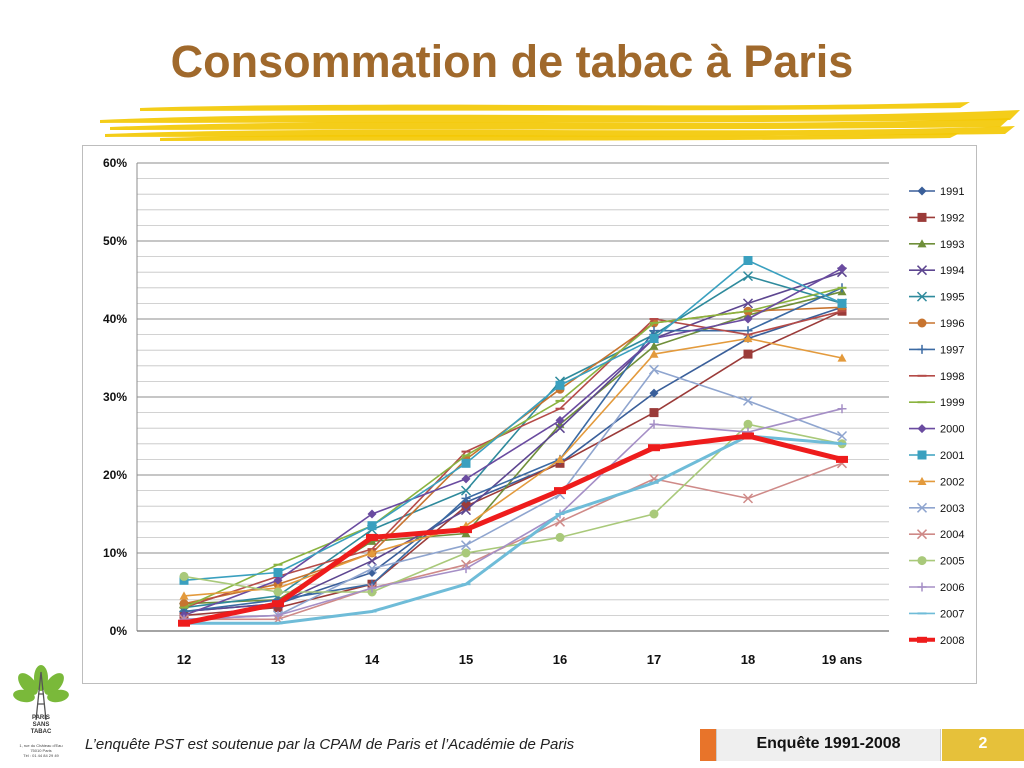 The image size is (1024, 768). What do you see at coordinates (952, 588) in the screenshot?
I see `legend-label: 2006` at bounding box center [952, 588].